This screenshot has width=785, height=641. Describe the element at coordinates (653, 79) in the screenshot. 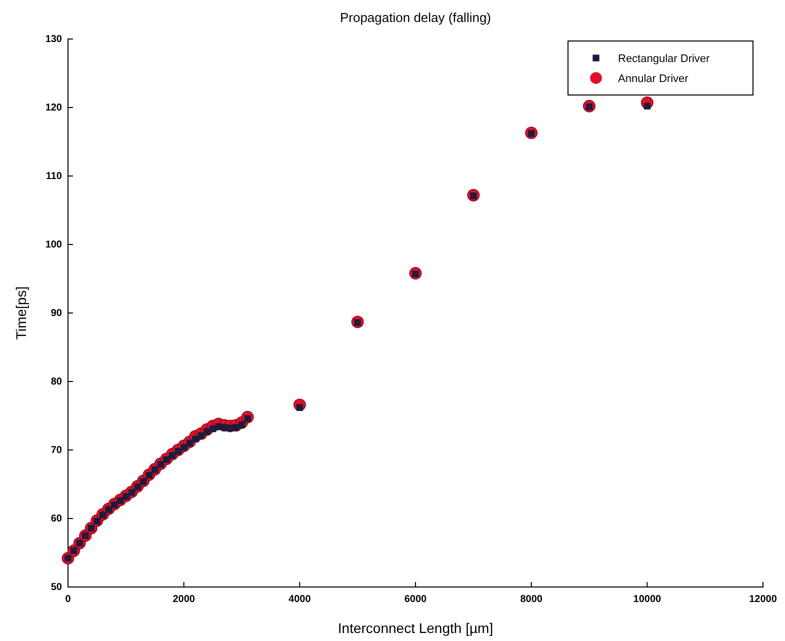

I see `legend-label: Annular Driver` at that location.